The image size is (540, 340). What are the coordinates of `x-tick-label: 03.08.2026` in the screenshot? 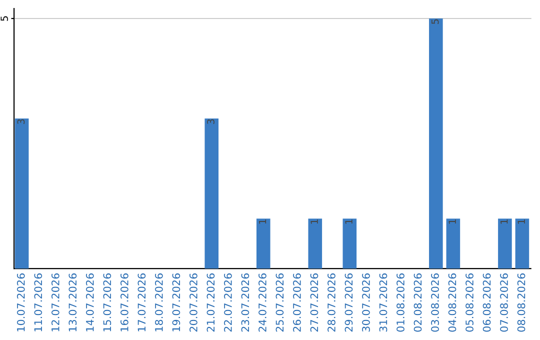 It's located at (435, 302).